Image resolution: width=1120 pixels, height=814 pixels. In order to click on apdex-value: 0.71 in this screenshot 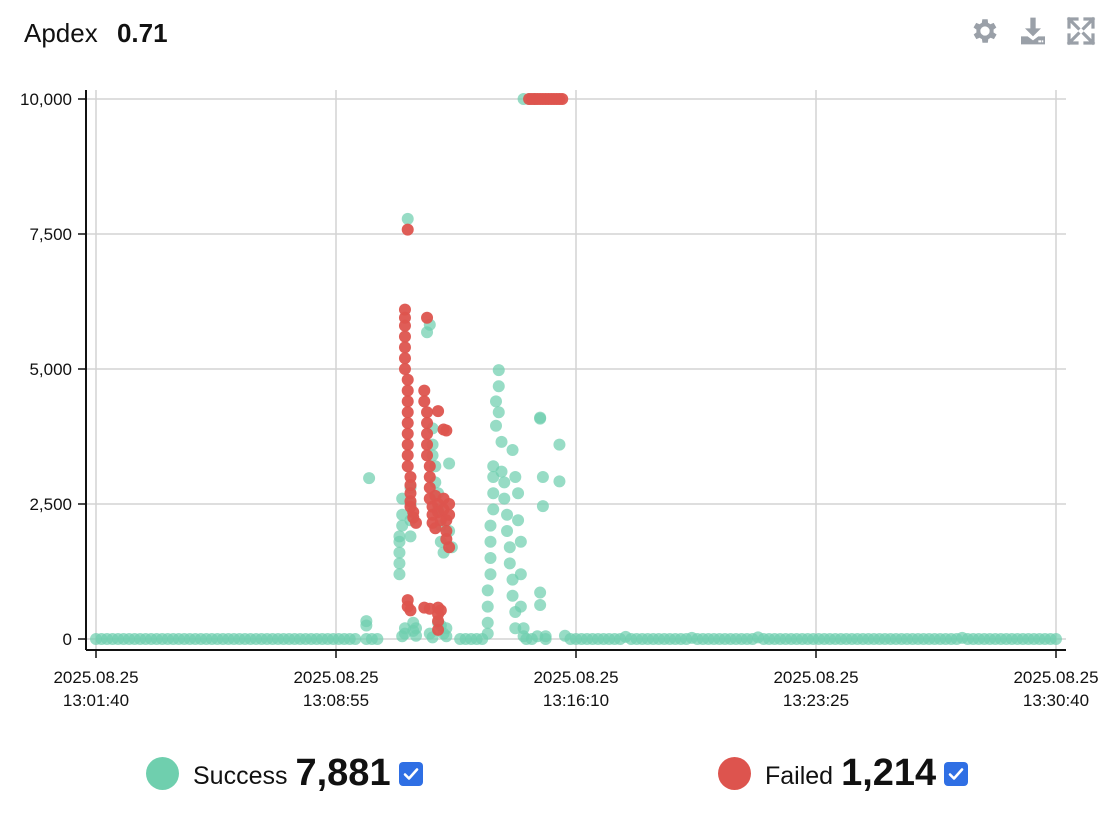, I will do `click(142, 33)`.